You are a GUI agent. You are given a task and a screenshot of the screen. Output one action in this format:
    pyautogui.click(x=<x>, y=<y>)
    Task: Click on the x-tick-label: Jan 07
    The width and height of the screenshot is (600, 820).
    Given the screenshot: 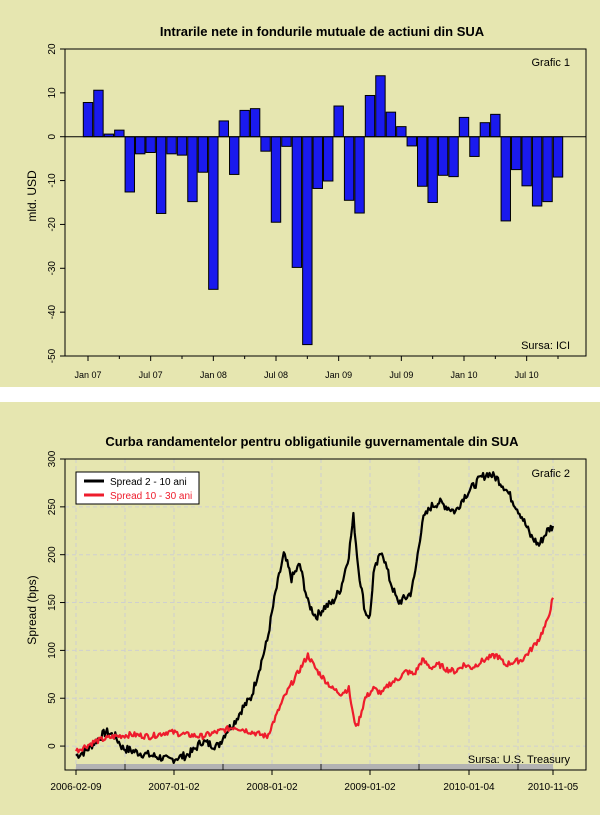 What is the action you would take?
    pyautogui.click(x=87, y=375)
    